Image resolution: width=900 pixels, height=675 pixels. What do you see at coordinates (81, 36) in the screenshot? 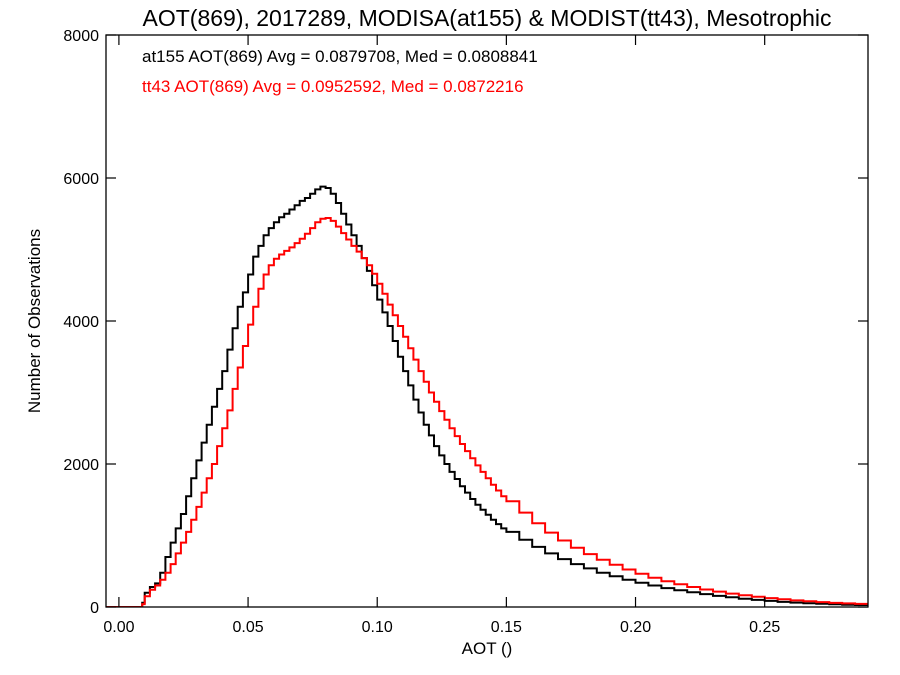
I see `y-tick-label: 8000` at bounding box center [81, 36].